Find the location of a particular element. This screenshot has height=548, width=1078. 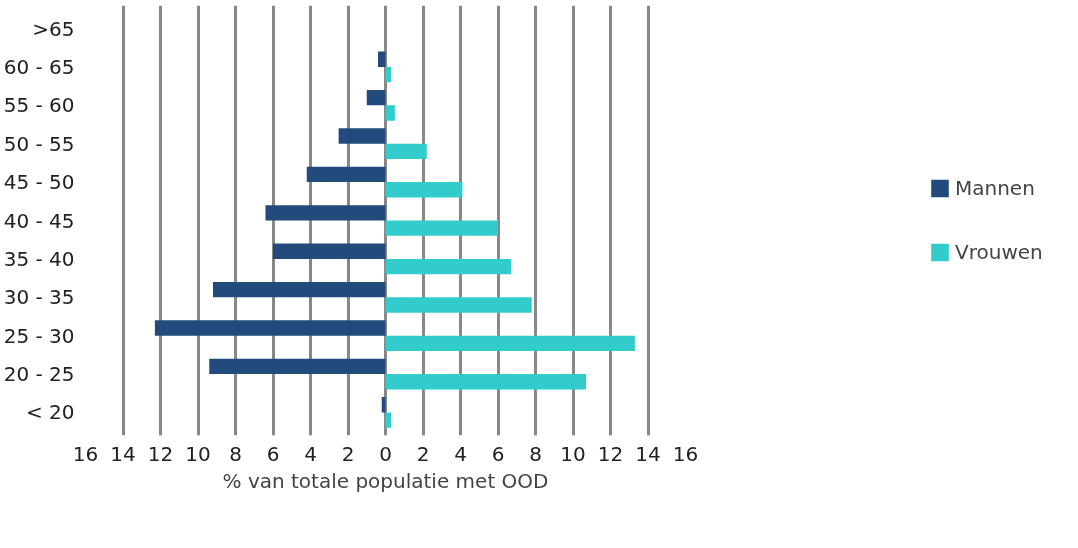

legend-label: Mannen is located at coordinates (995, 188).